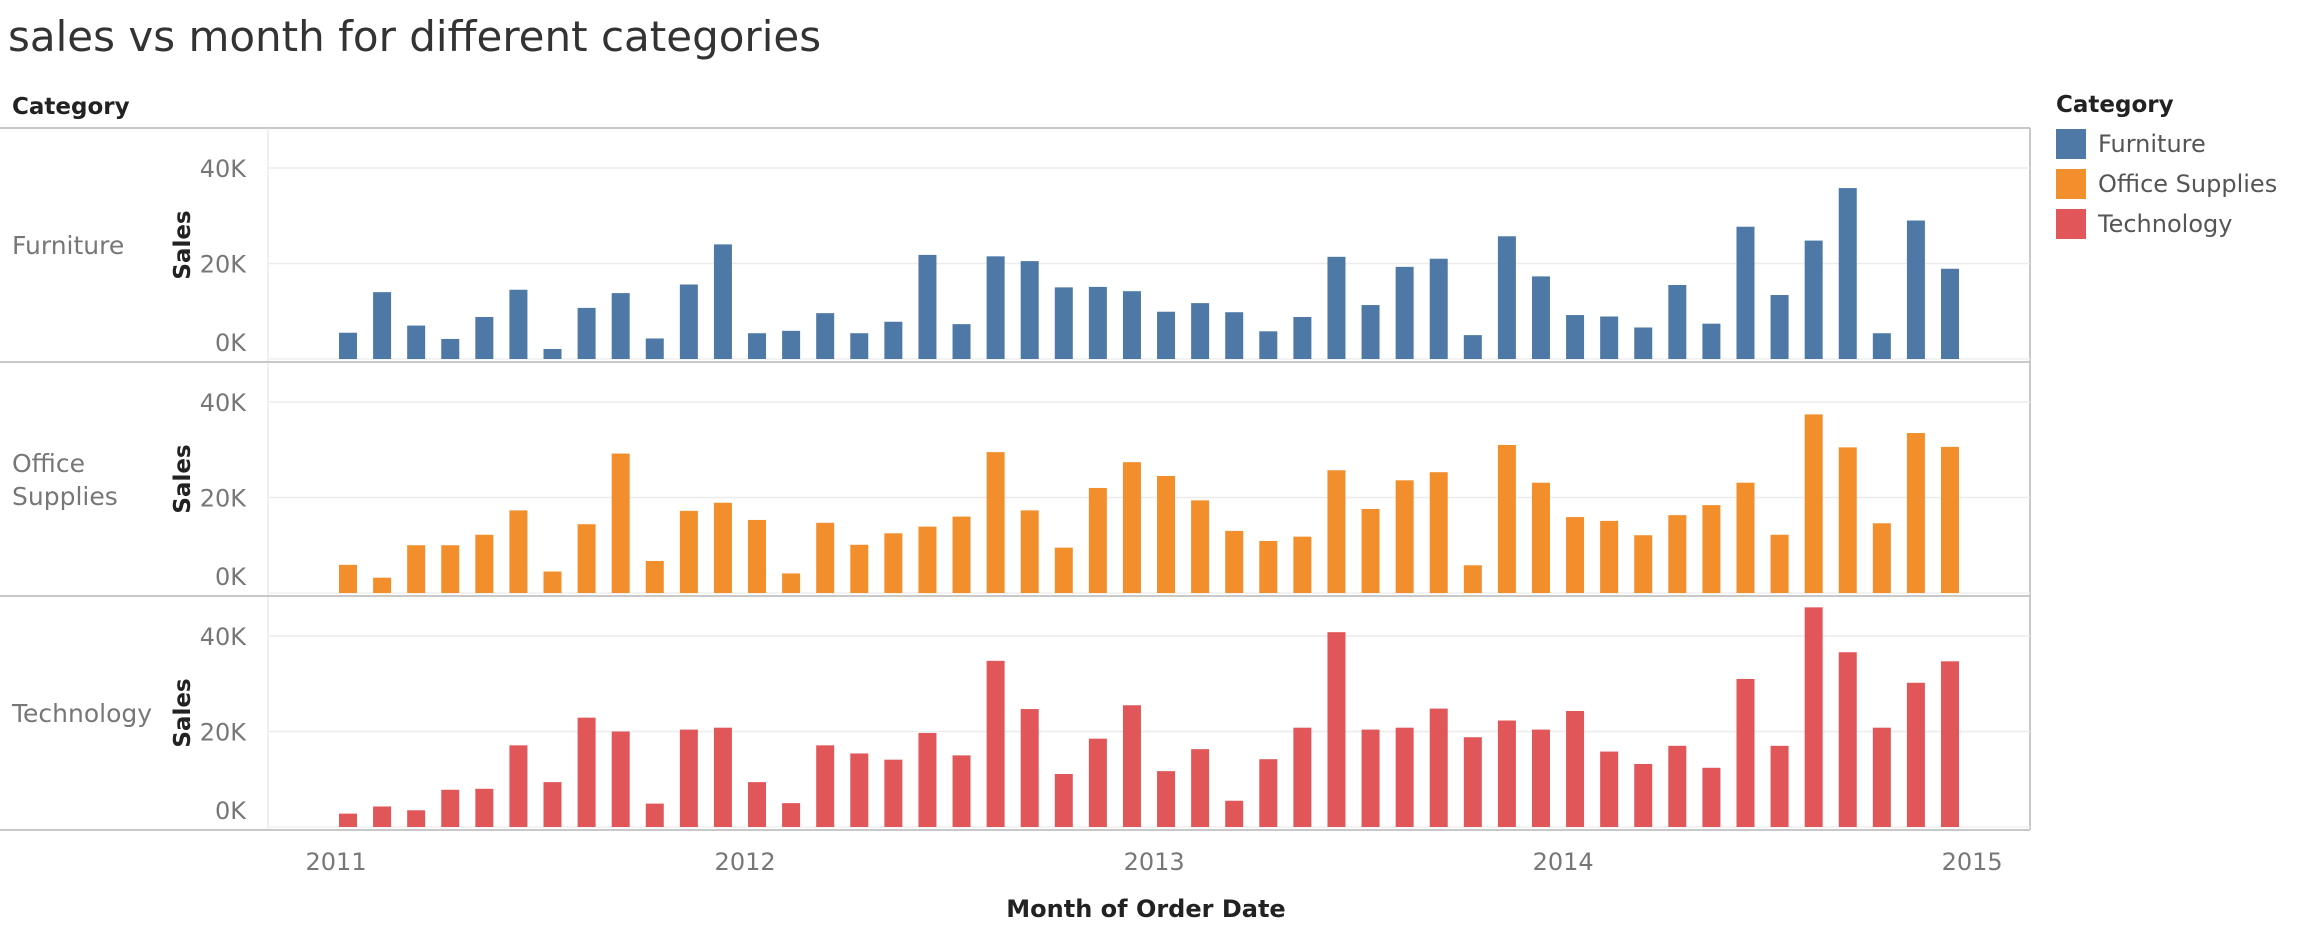 The height and width of the screenshot is (928, 2304). I want to click on legend-item-office-supplies: Office Supplies, so click(2166, 184).